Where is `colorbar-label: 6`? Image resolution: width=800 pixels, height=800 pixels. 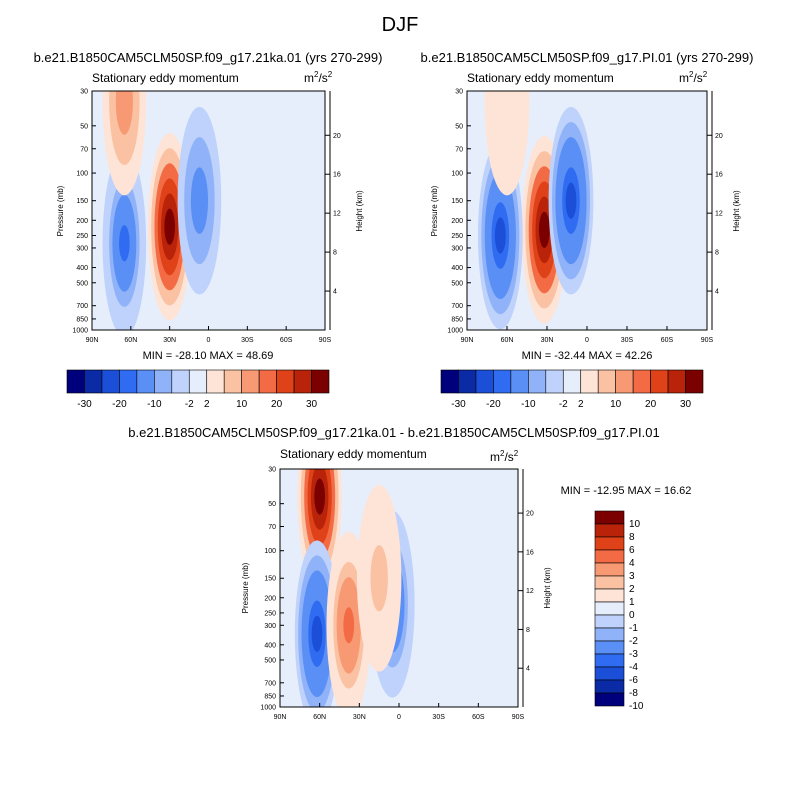 colorbar-label: 6 is located at coordinates (632, 550).